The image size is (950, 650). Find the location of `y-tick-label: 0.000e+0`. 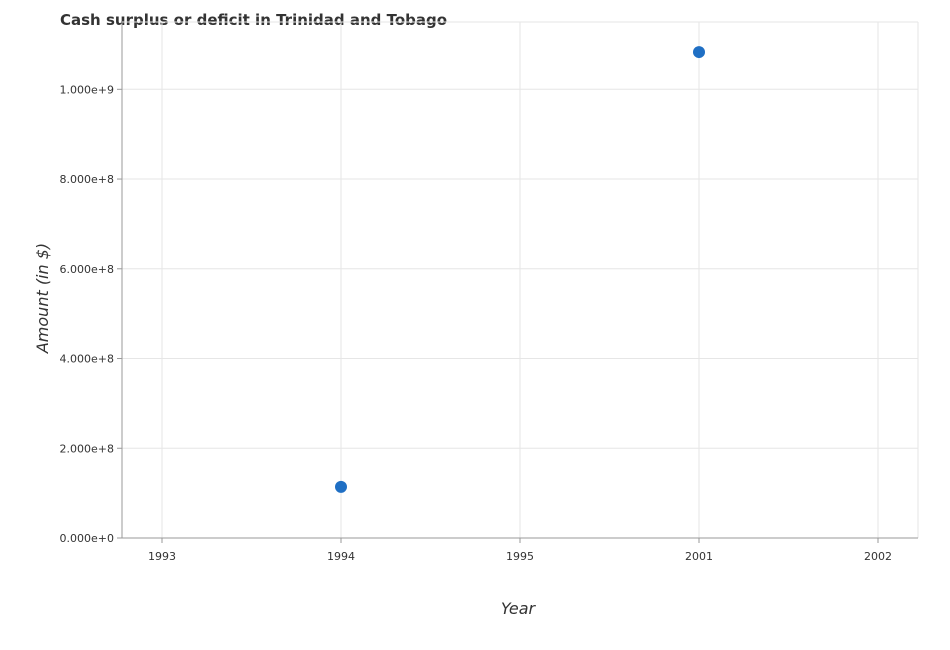

y-tick-label: 0.000e+0 is located at coordinates (87, 538).